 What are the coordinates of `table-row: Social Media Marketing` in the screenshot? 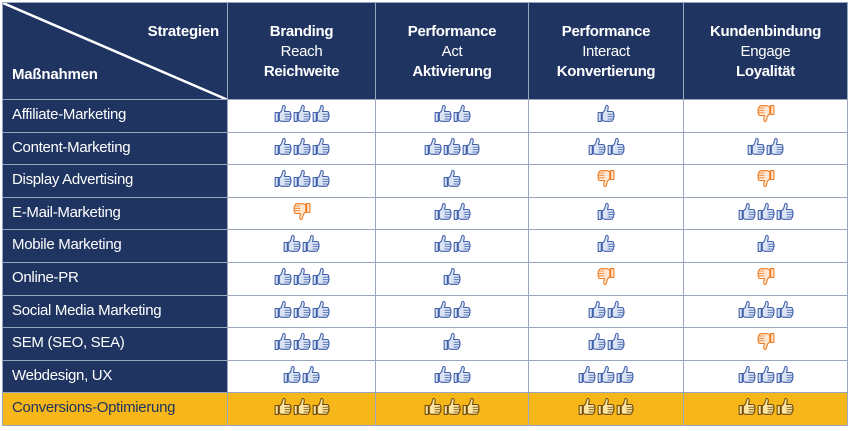 It's located at (425, 311).